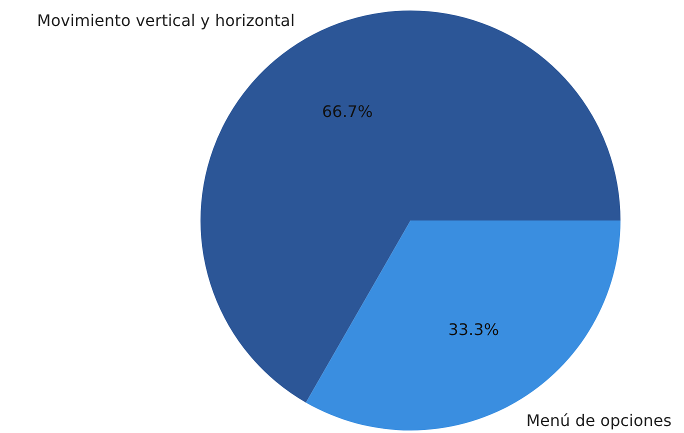 This screenshot has height=433, width=684. I want to click on data-label: 66.7%, so click(347, 111).